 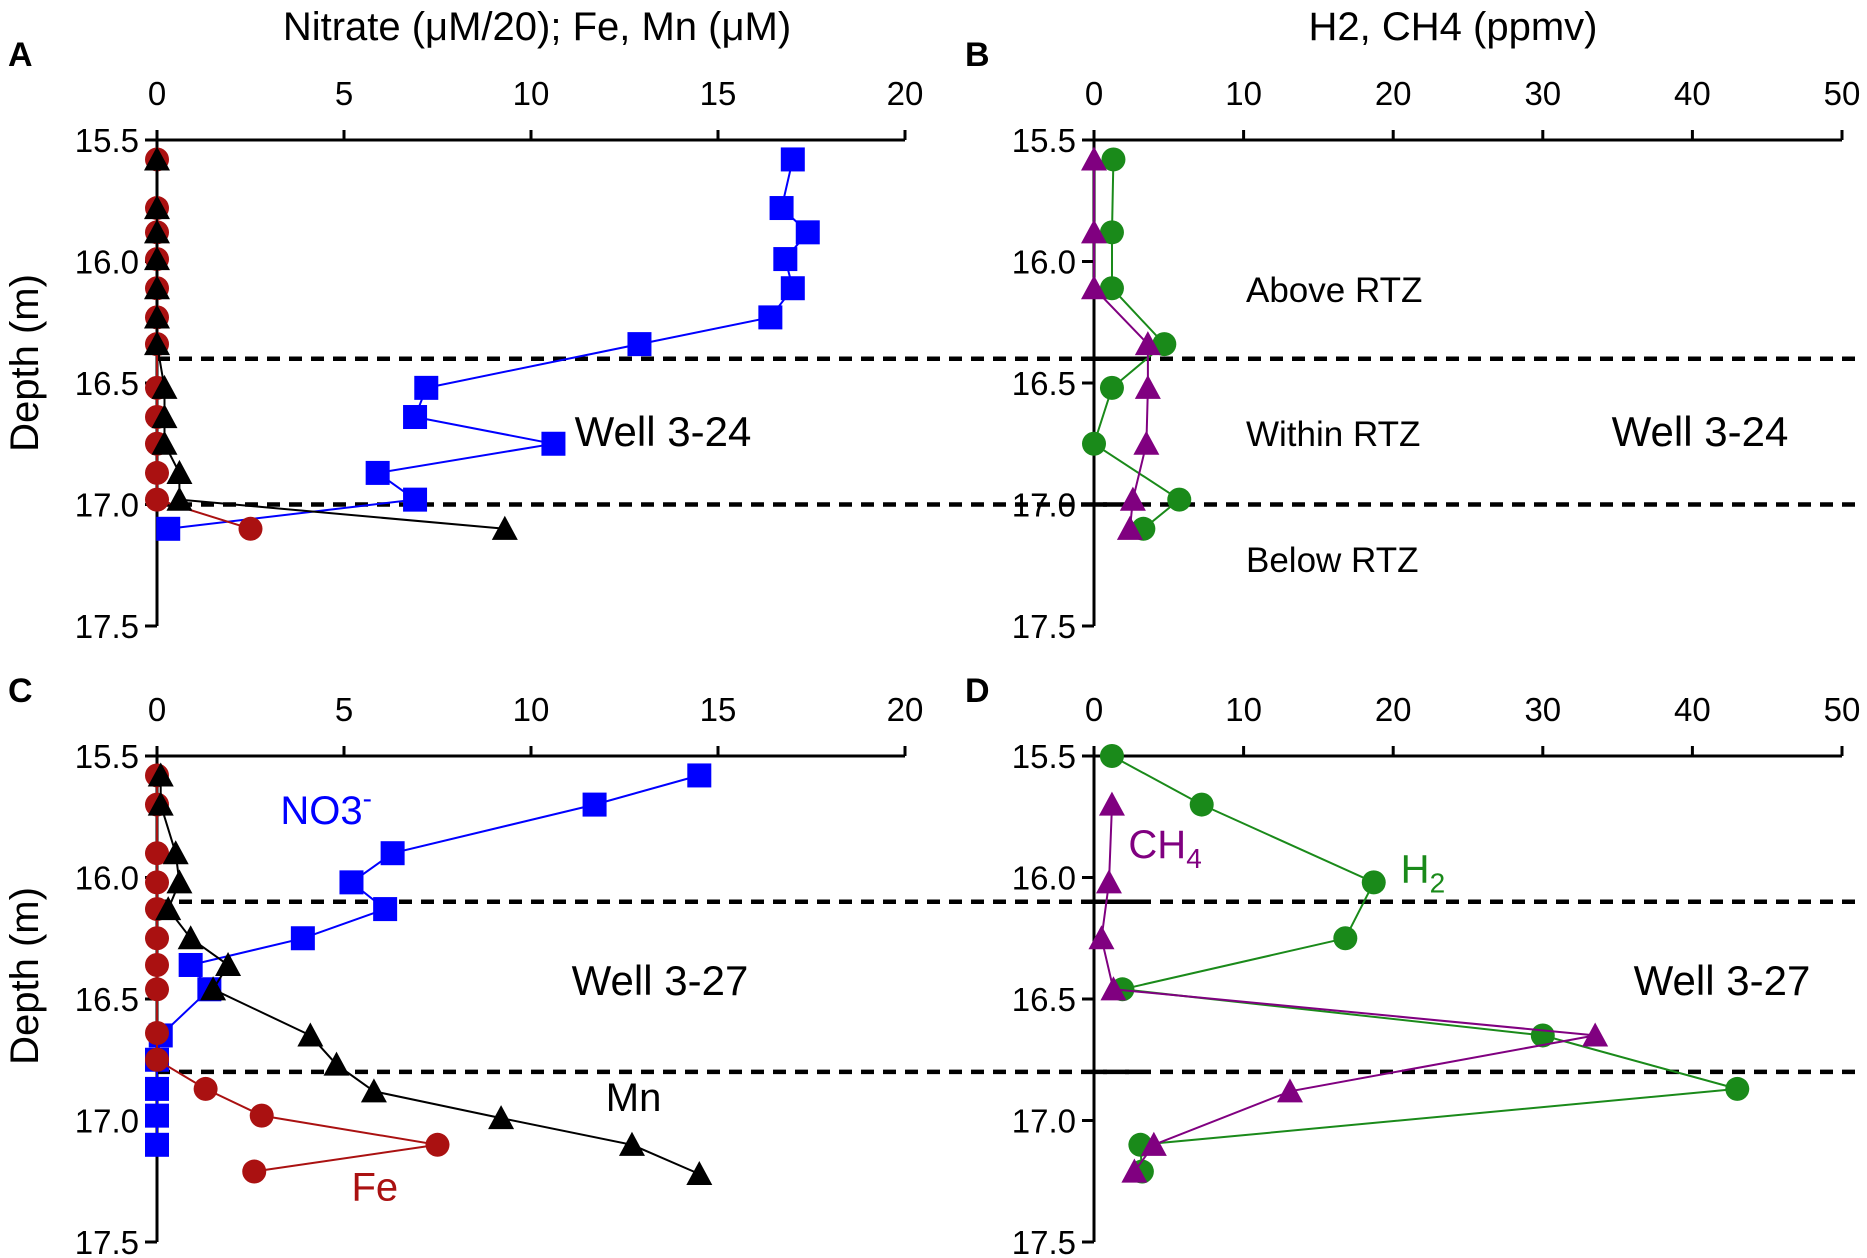 What do you see at coordinates (157, 709) in the screenshot?
I see `x-tick-label-c: 0` at bounding box center [157, 709].